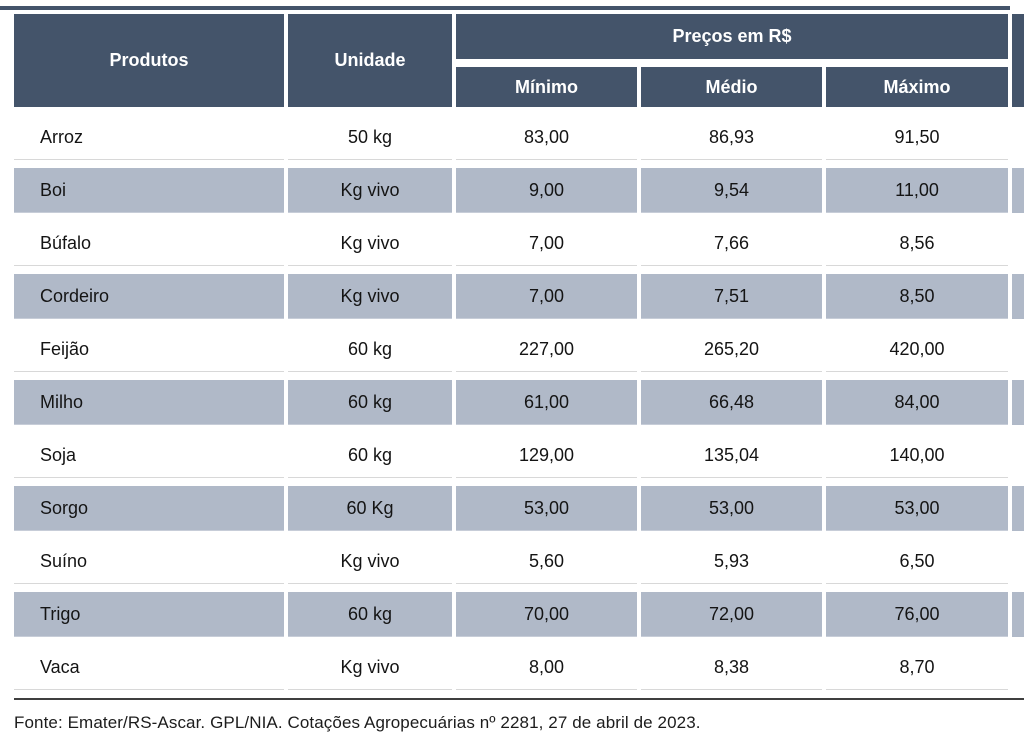 This screenshot has width=1024, height=753. What do you see at coordinates (731, 87) in the screenshot?
I see `col-header-medio: Médio` at bounding box center [731, 87].